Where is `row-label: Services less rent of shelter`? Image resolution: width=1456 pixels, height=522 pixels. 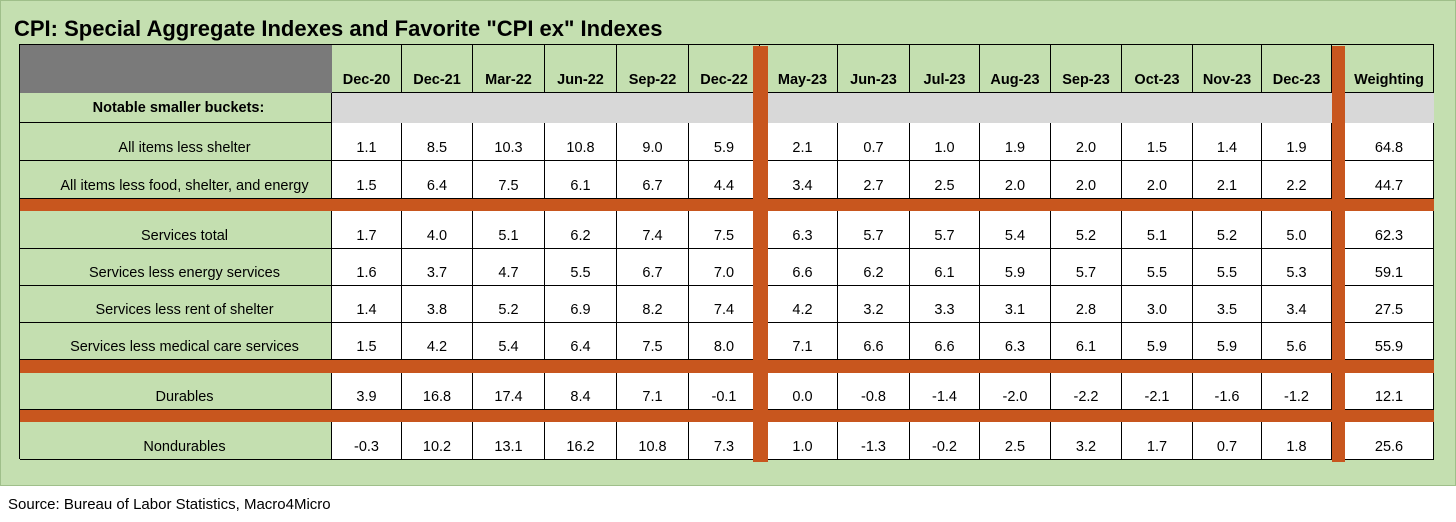
row-label: Services less rent of shelter is located at coordinates (176, 304).